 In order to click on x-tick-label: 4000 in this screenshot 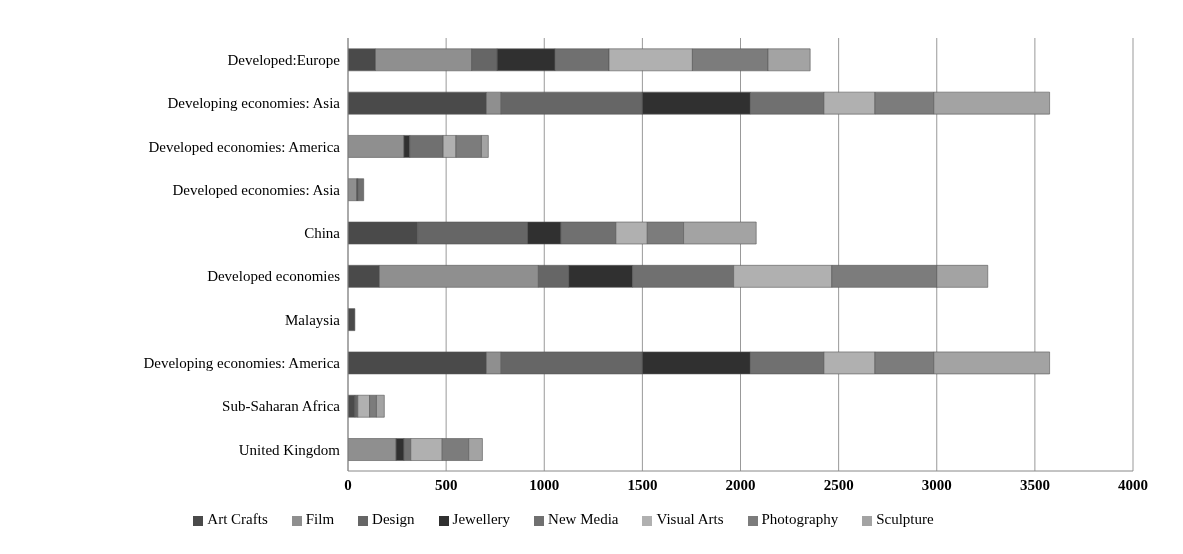, I will do `click(1133, 484)`.